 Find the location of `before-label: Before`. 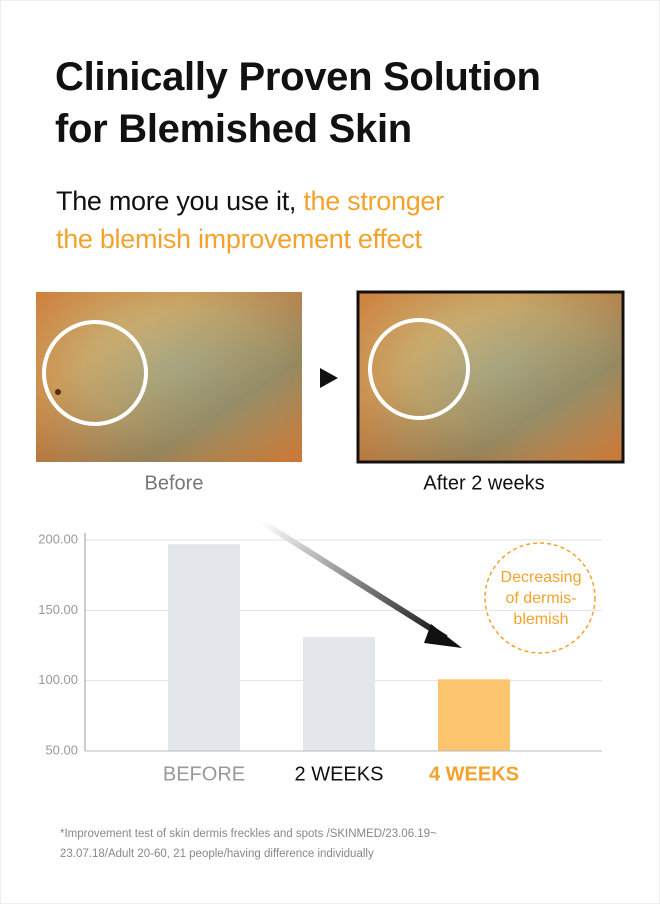

before-label: Before is located at coordinates (174, 483).